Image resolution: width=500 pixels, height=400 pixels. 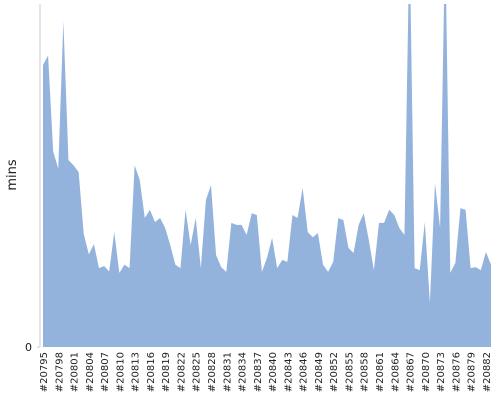 I want to click on y-tick-label: 0, so click(x=28, y=347).